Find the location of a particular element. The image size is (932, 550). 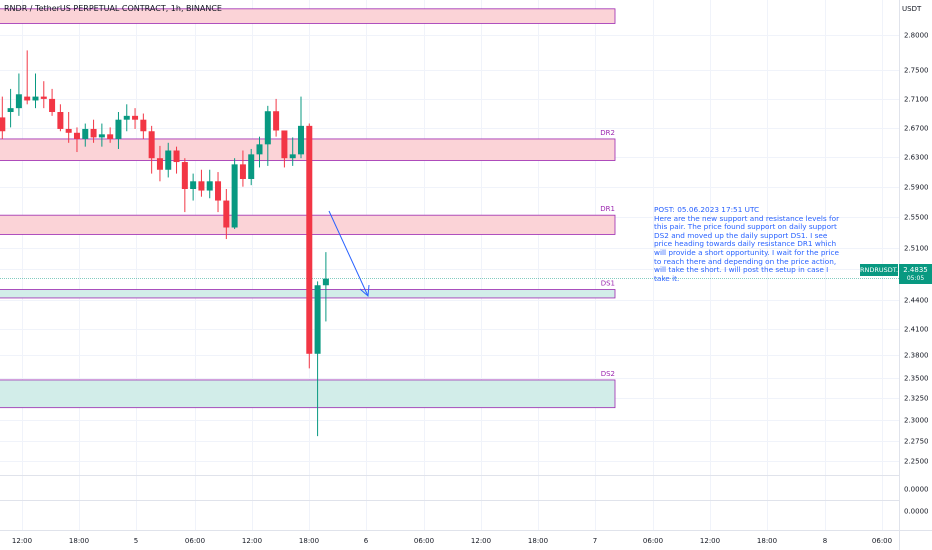

y-tick-label: 2.2500 is located at coordinates (916, 462).